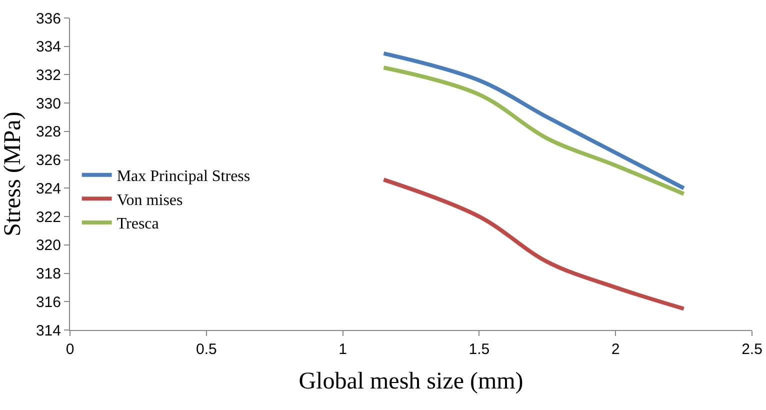 Image resolution: width=766 pixels, height=410 pixels. What do you see at coordinates (48, 161) in the screenshot?
I see `y-tick-label: 326` at bounding box center [48, 161].